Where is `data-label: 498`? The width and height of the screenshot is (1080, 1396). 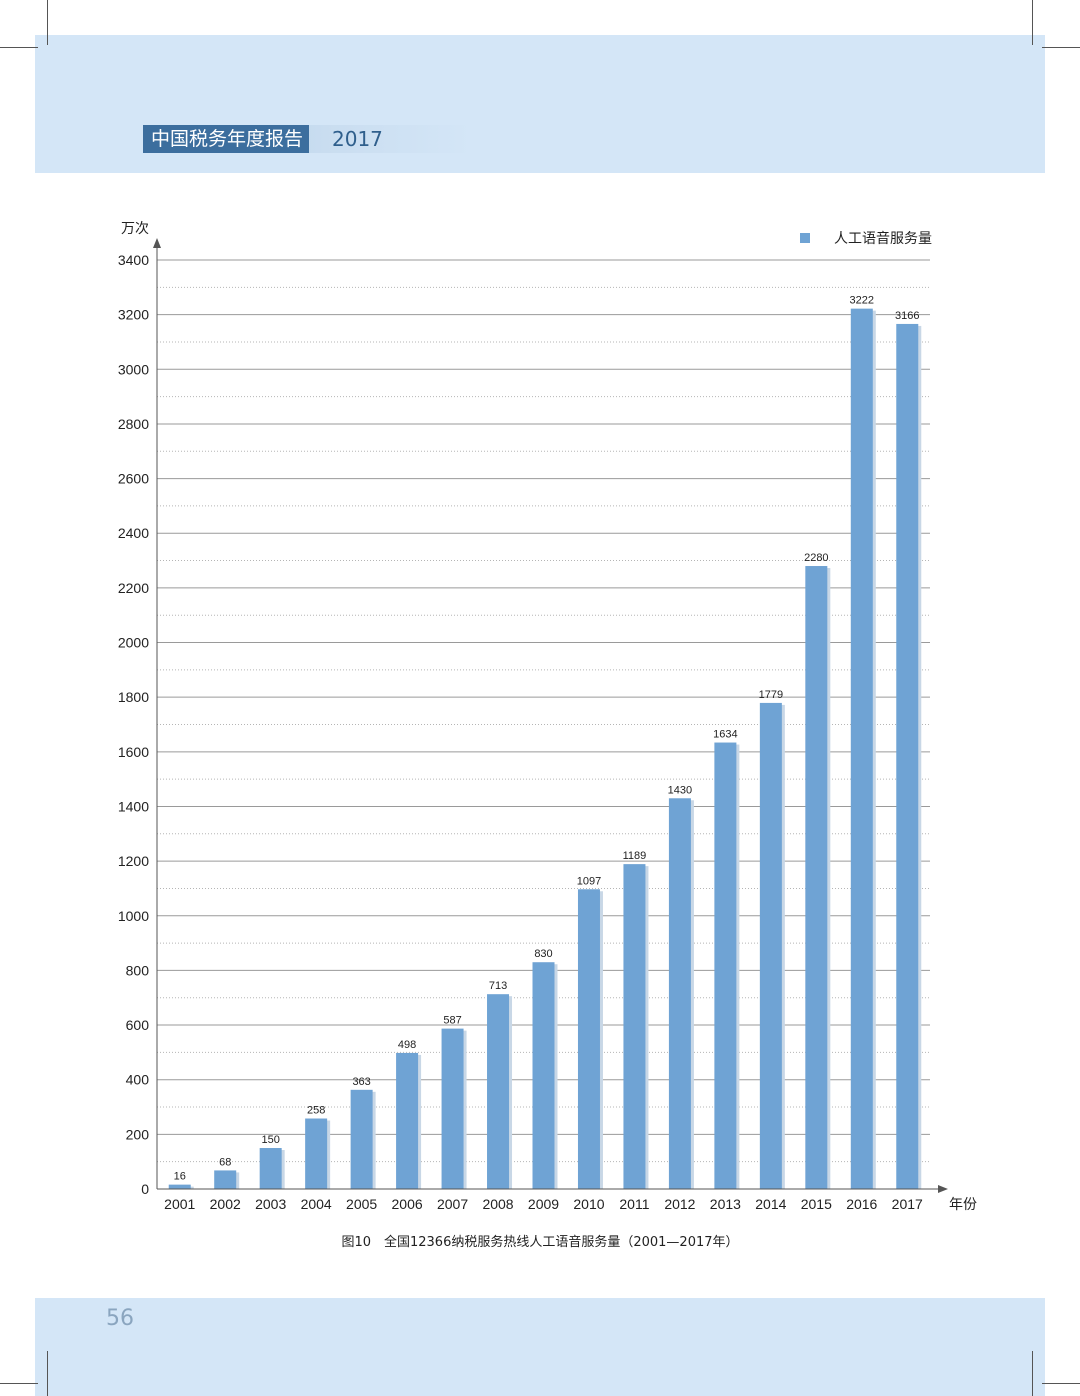 data-label: 498 is located at coordinates (407, 1045).